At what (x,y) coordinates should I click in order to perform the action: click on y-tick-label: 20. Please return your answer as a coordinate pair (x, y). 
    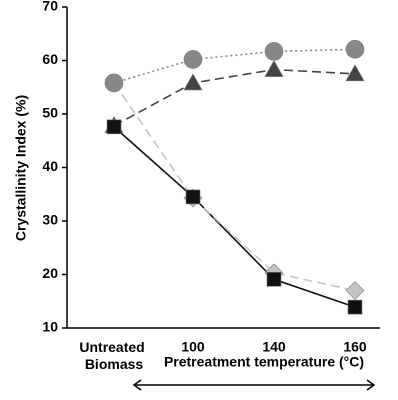
    Looking at the image, I should click on (50, 273).